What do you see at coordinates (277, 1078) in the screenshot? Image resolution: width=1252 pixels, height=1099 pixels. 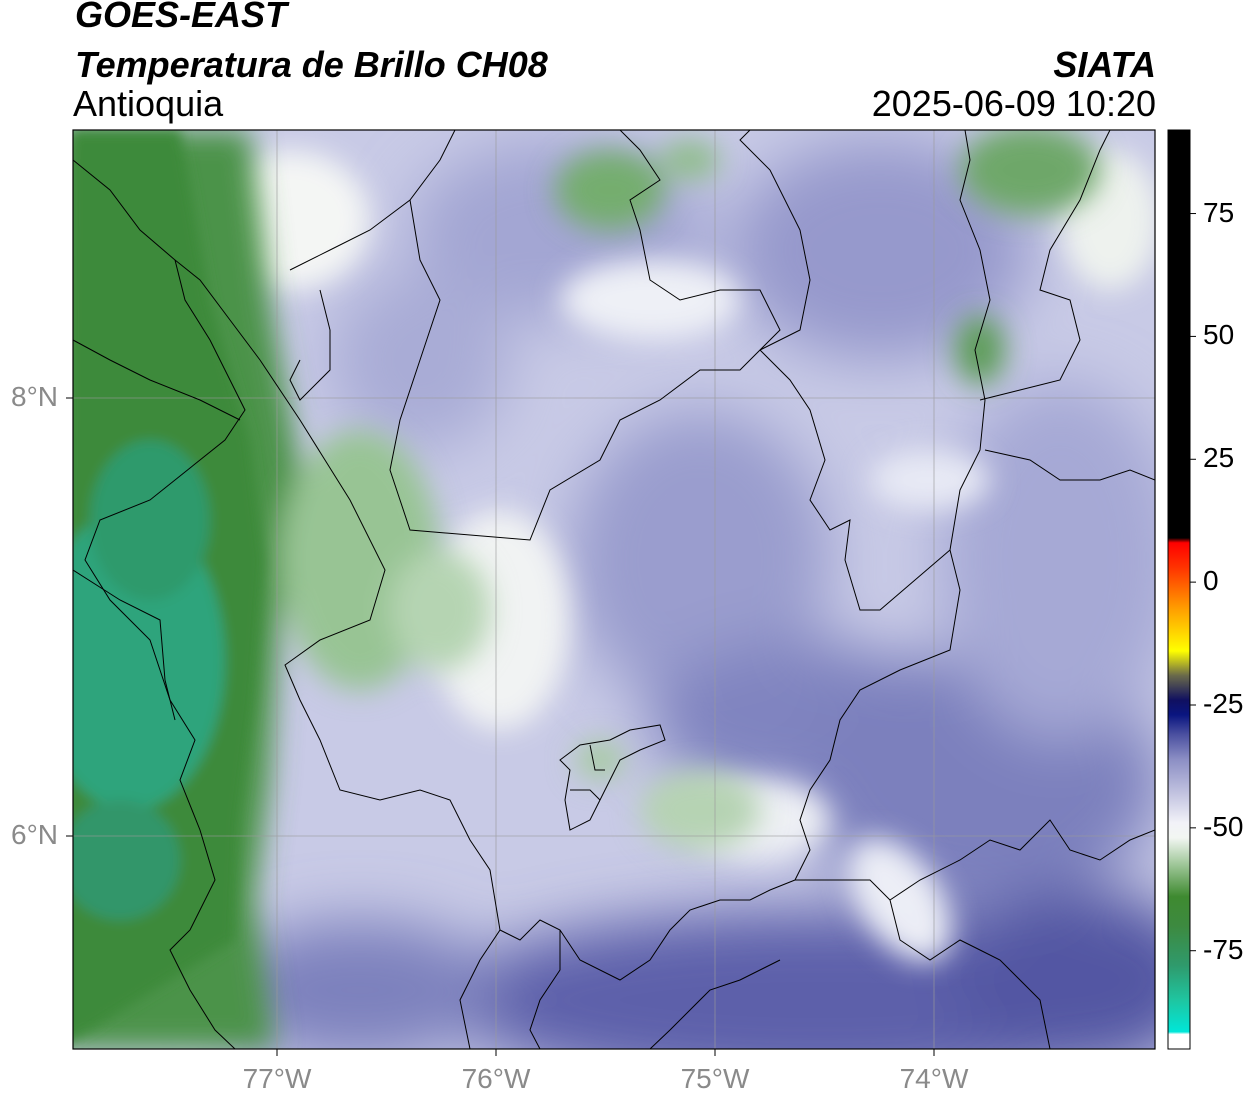 I see `lon-label-77w: 77°W` at bounding box center [277, 1078].